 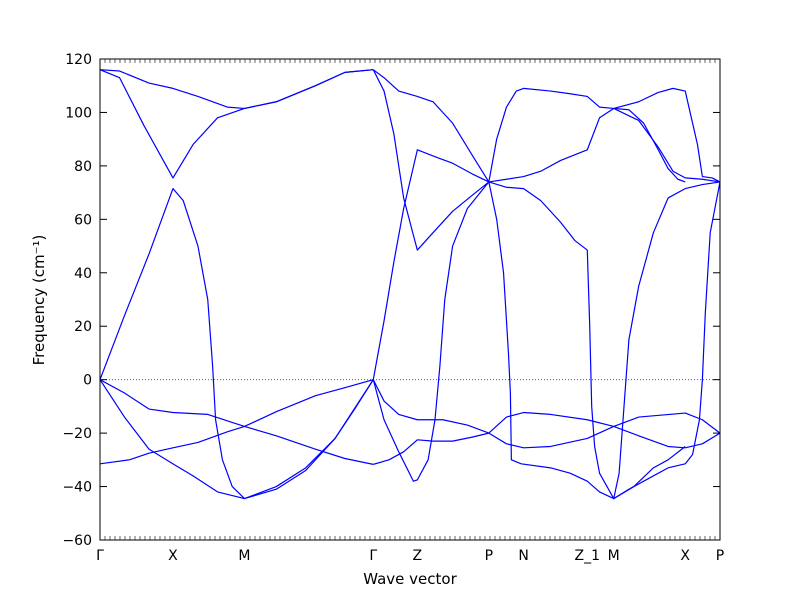 I want to click on y-tick-label: −60, so click(x=77, y=541).